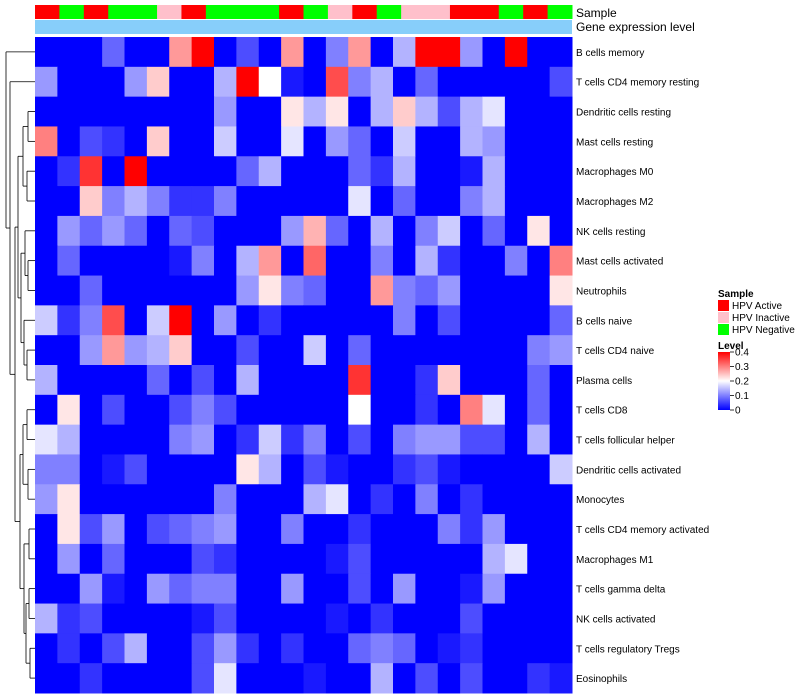 This screenshot has height=700, width=800. Describe the element at coordinates (731, 346) in the screenshot. I see `legend-level-title: Level` at that location.